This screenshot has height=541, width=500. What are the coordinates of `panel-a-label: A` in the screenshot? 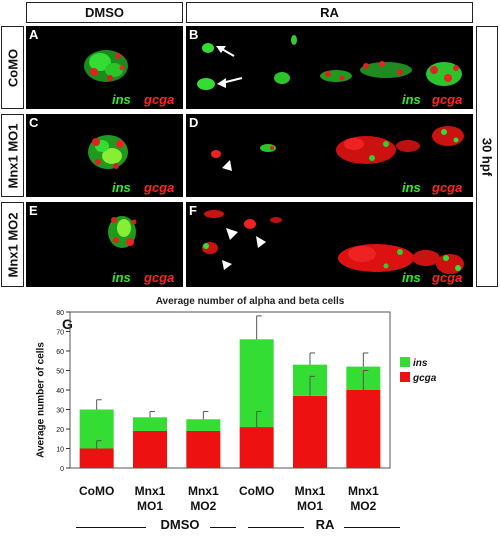 It's located at (34, 34).